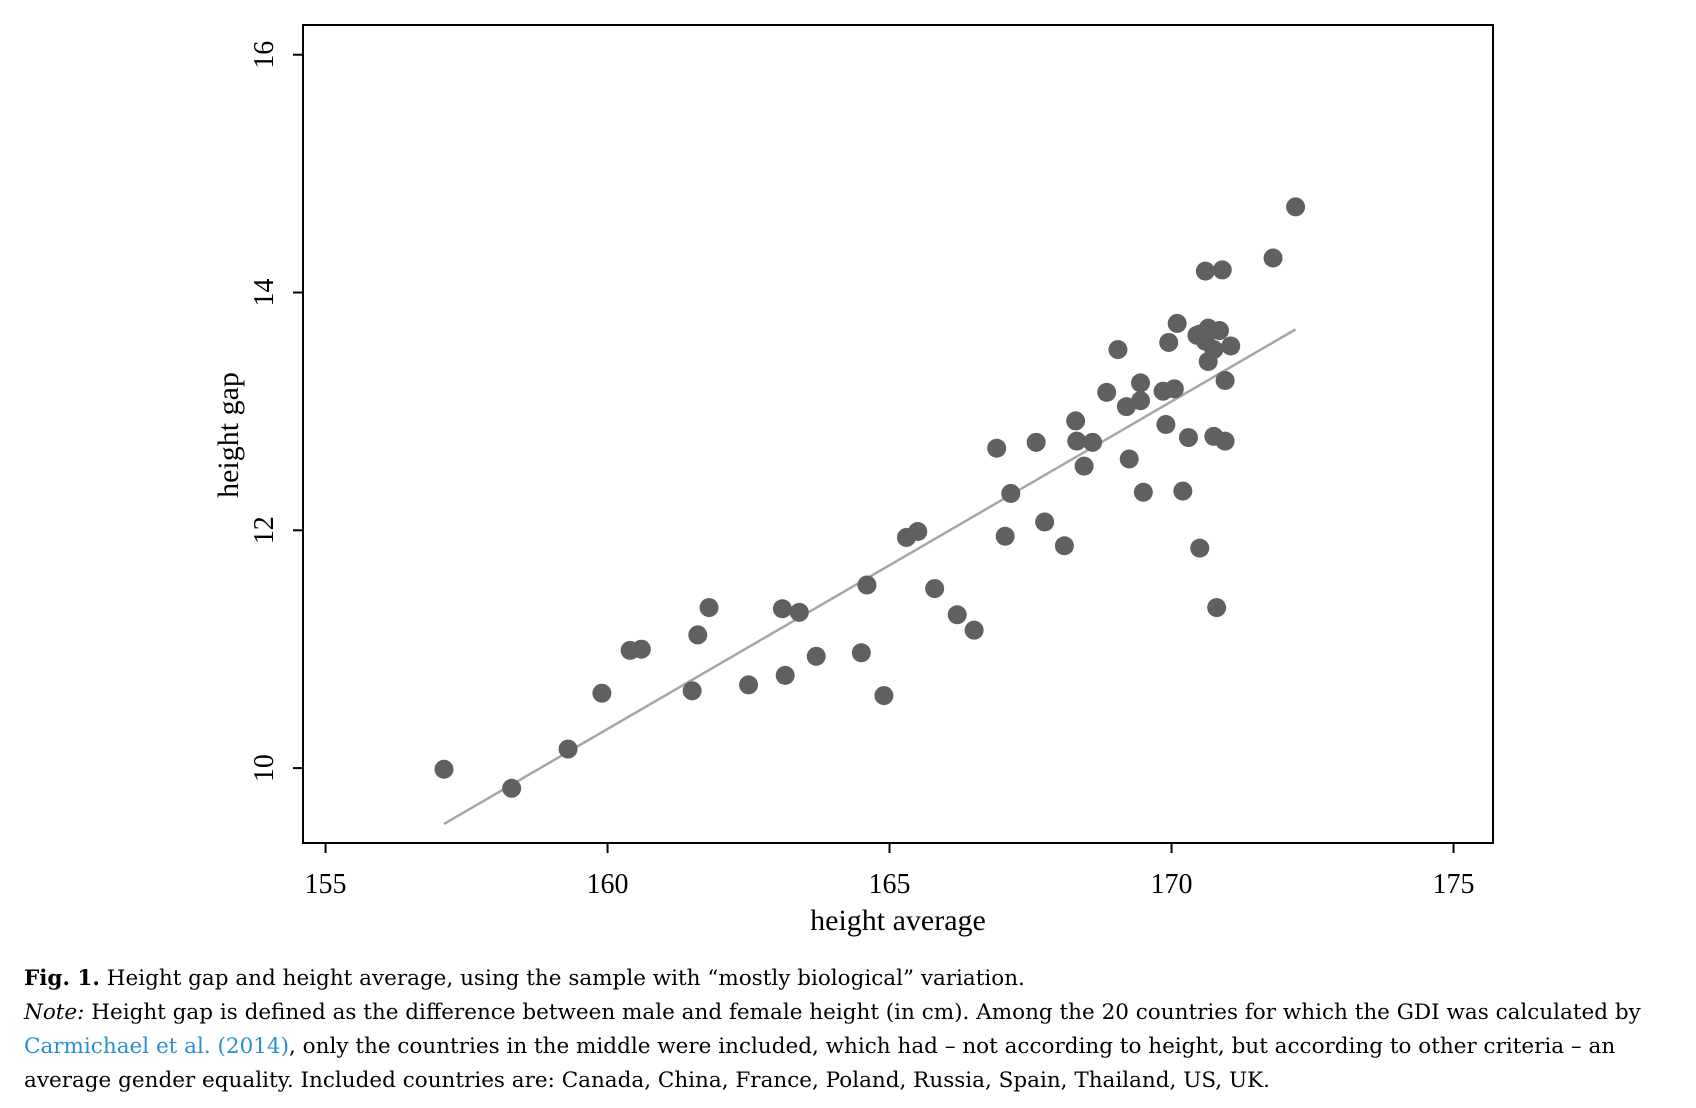 The height and width of the screenshot is (1108, 1696). I want to click on reference-link: Carmichael et al. (2014), so click(157, 1046).